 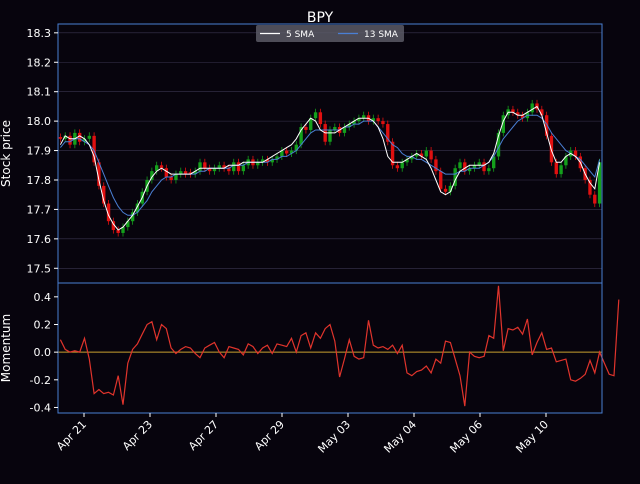 What do you see at coordinates (6, 348) in the screenshot?
I see `momentum-y-axis-label: Momentum` at bounding box center [6, 348].